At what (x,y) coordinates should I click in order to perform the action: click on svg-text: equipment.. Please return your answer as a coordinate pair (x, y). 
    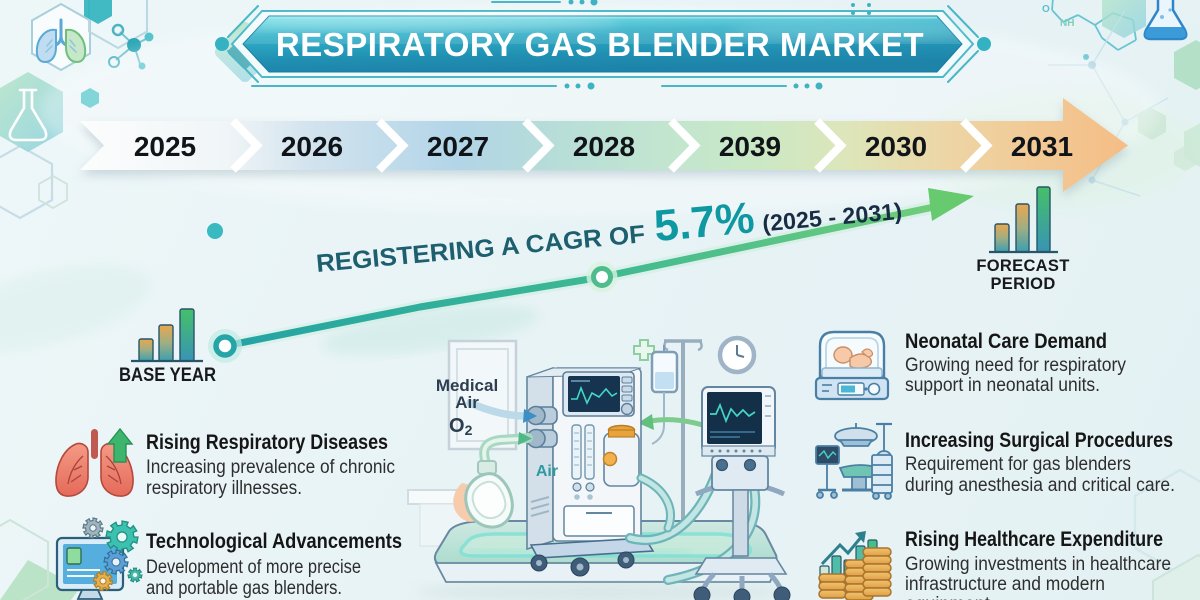
    Looking at the image, I should click on (950, 597).